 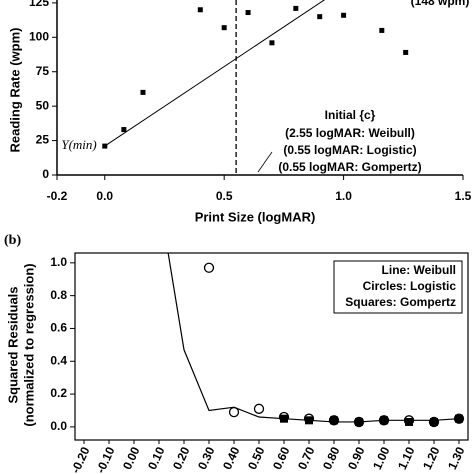 I want to click on x-tick-label: 1.00, so click(x=381, y=457).